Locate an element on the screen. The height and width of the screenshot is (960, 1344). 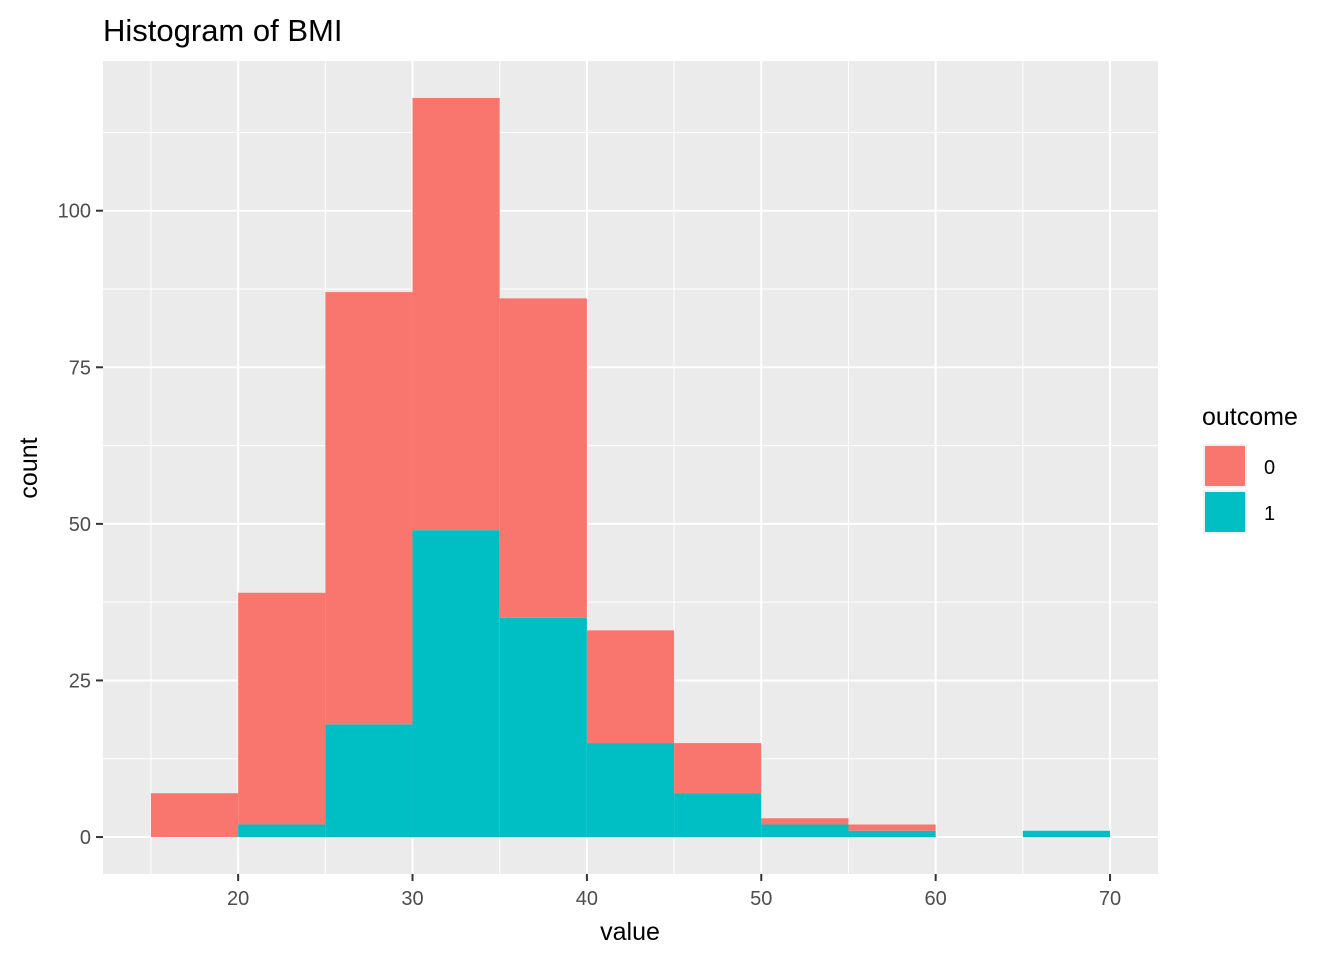
y-axis-ticks: 0 25 50 75 100 is located at coordinates (80, 525).